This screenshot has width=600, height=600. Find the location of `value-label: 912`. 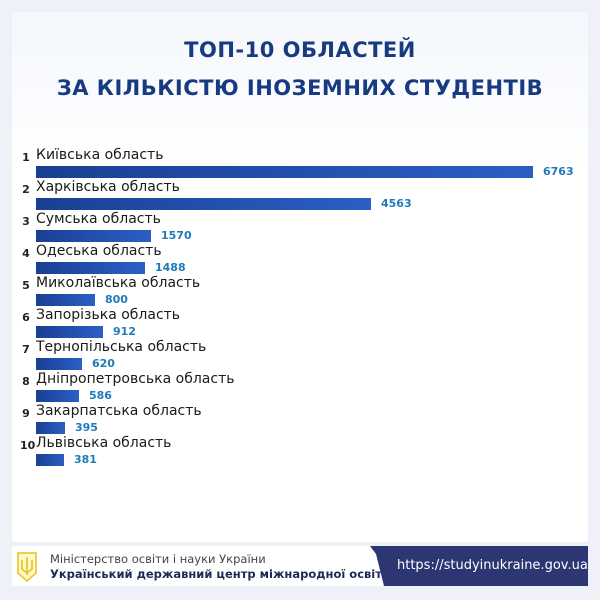

value-label: 912 is located at coordinates (124, 331).